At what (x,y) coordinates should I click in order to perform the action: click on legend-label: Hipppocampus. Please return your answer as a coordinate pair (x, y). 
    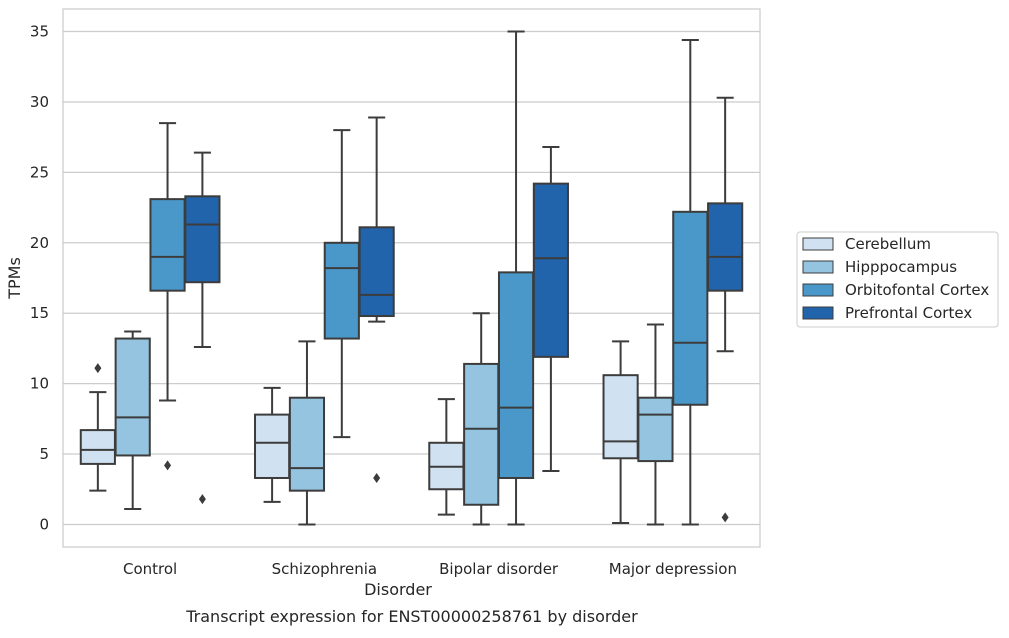
    Looking at the image, I should click on (901, 267).